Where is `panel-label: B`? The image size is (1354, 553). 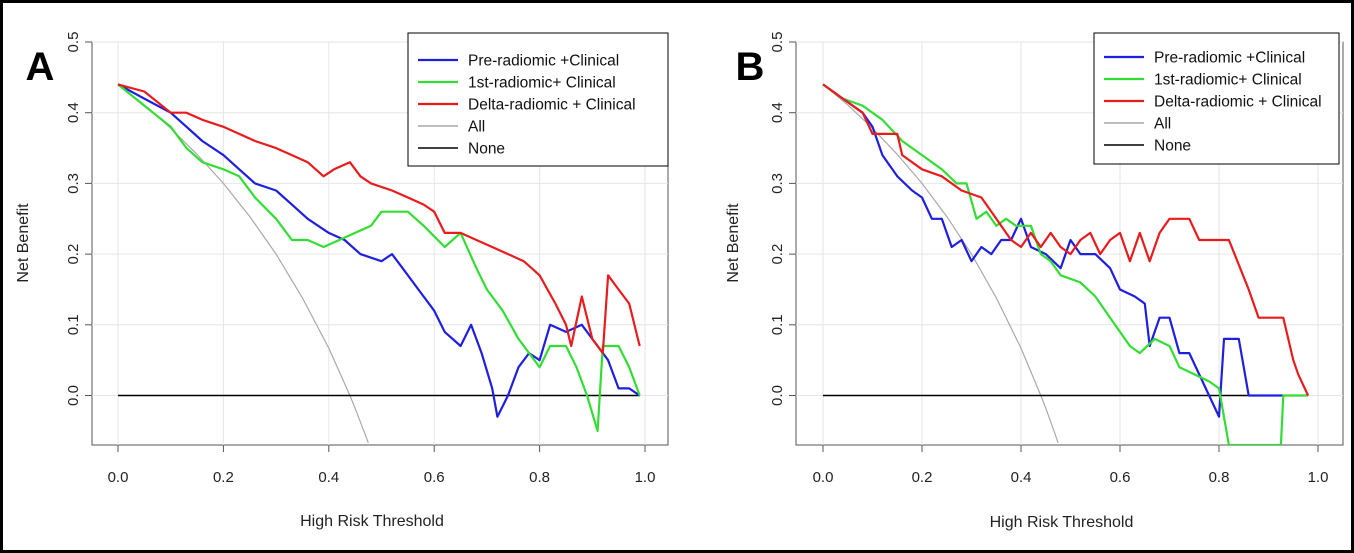 panel-label: B is located at coordinates (750, 67).